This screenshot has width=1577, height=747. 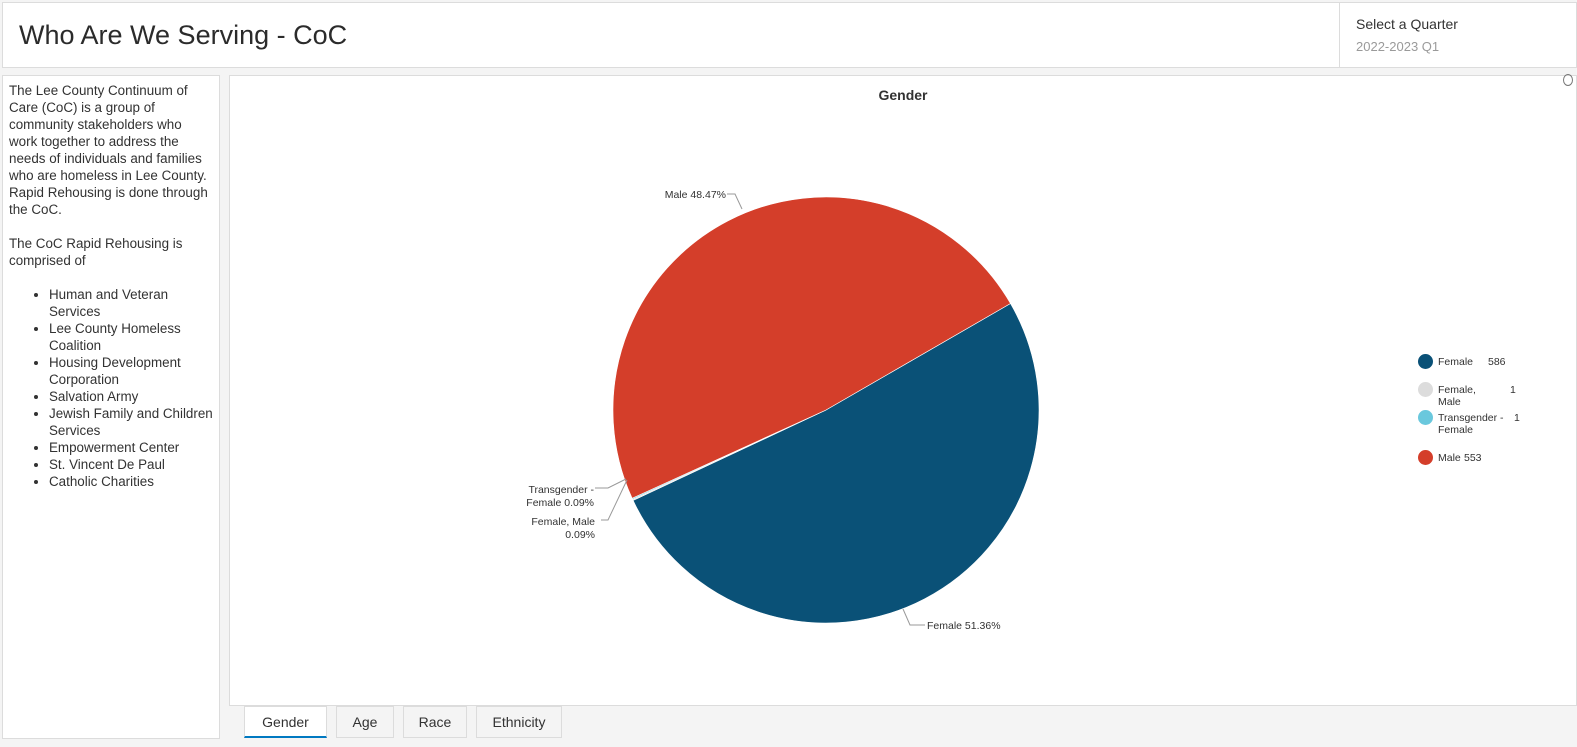 I want to click on info-icon, so click(x=1568, y=80).